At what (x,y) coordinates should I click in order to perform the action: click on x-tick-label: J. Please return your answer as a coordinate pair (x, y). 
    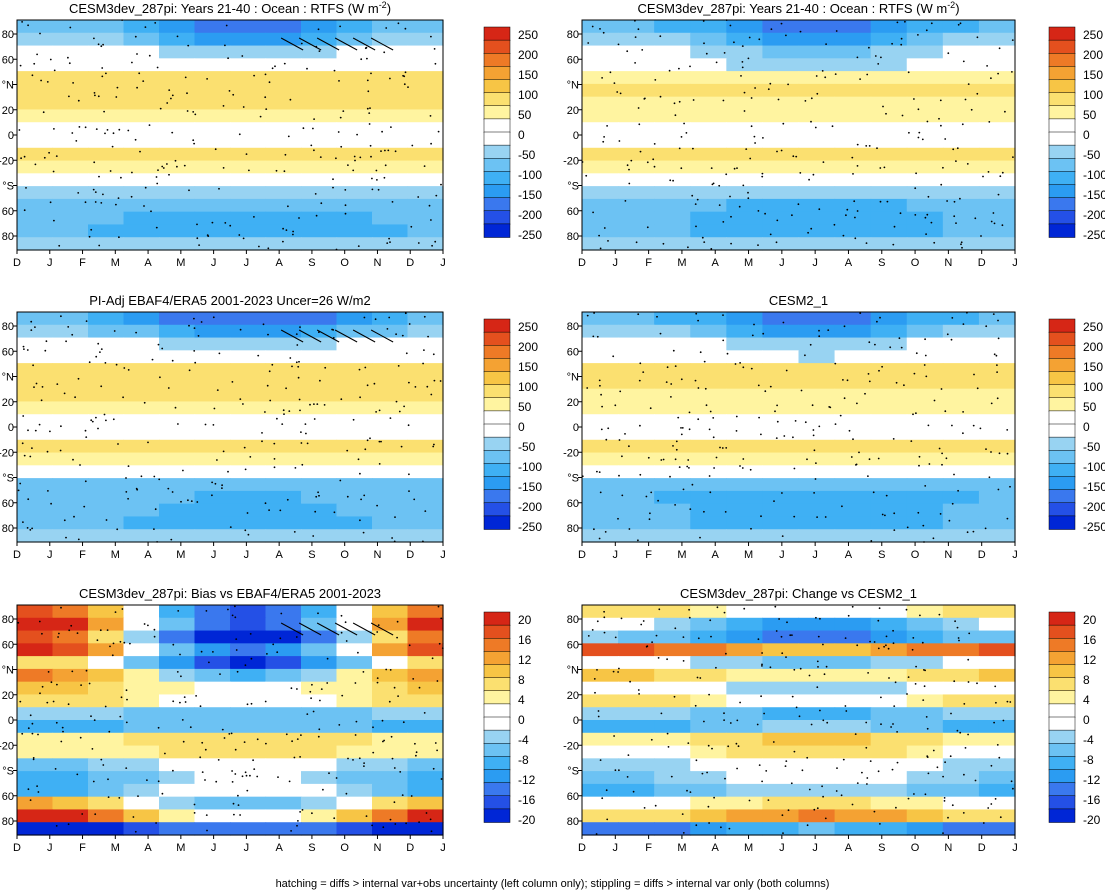
    Looking at the image, I should click on (50, 555).